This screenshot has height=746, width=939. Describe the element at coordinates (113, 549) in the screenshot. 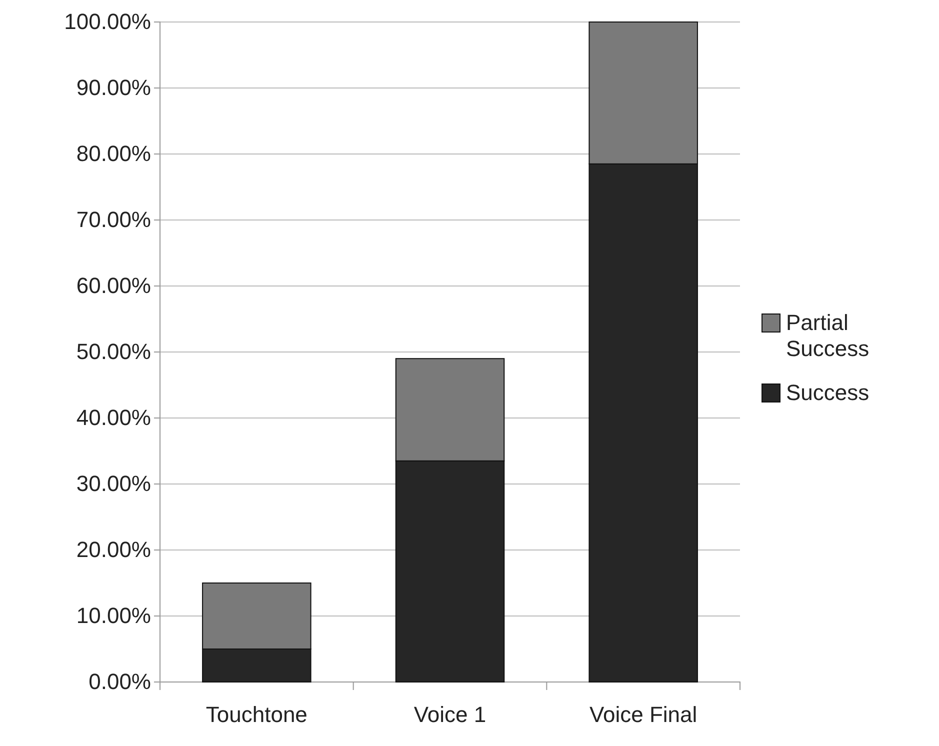

I see `y-tick-label: 20.00%` at that location.